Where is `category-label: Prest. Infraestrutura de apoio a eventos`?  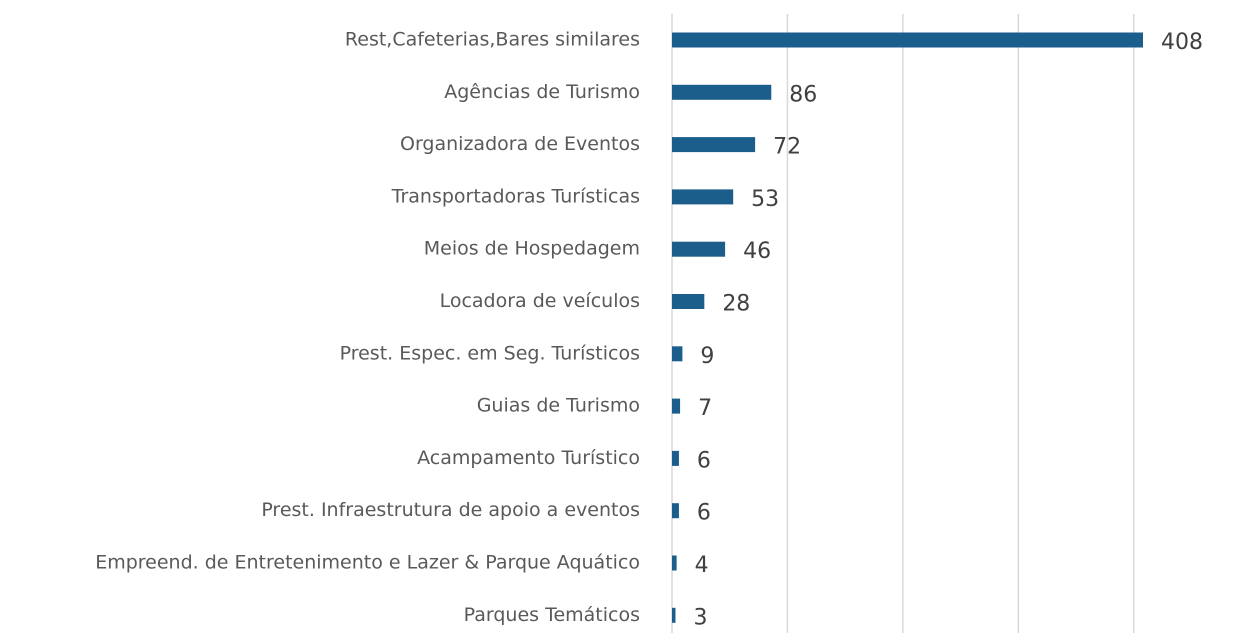
category-label: Prest. Infraestrutura de apoio a eventos is located at coordinates (450, 510).